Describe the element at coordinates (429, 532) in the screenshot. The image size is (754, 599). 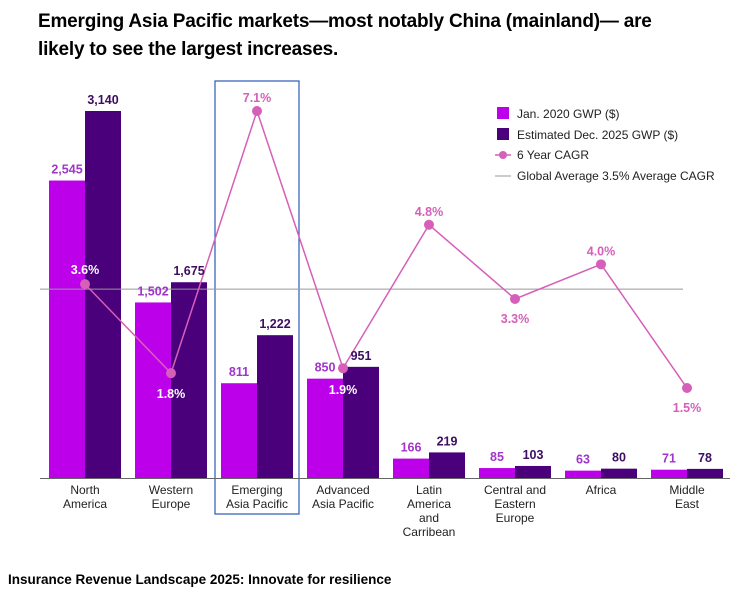
I see `x-tick-label-line: Carribean` at that location.